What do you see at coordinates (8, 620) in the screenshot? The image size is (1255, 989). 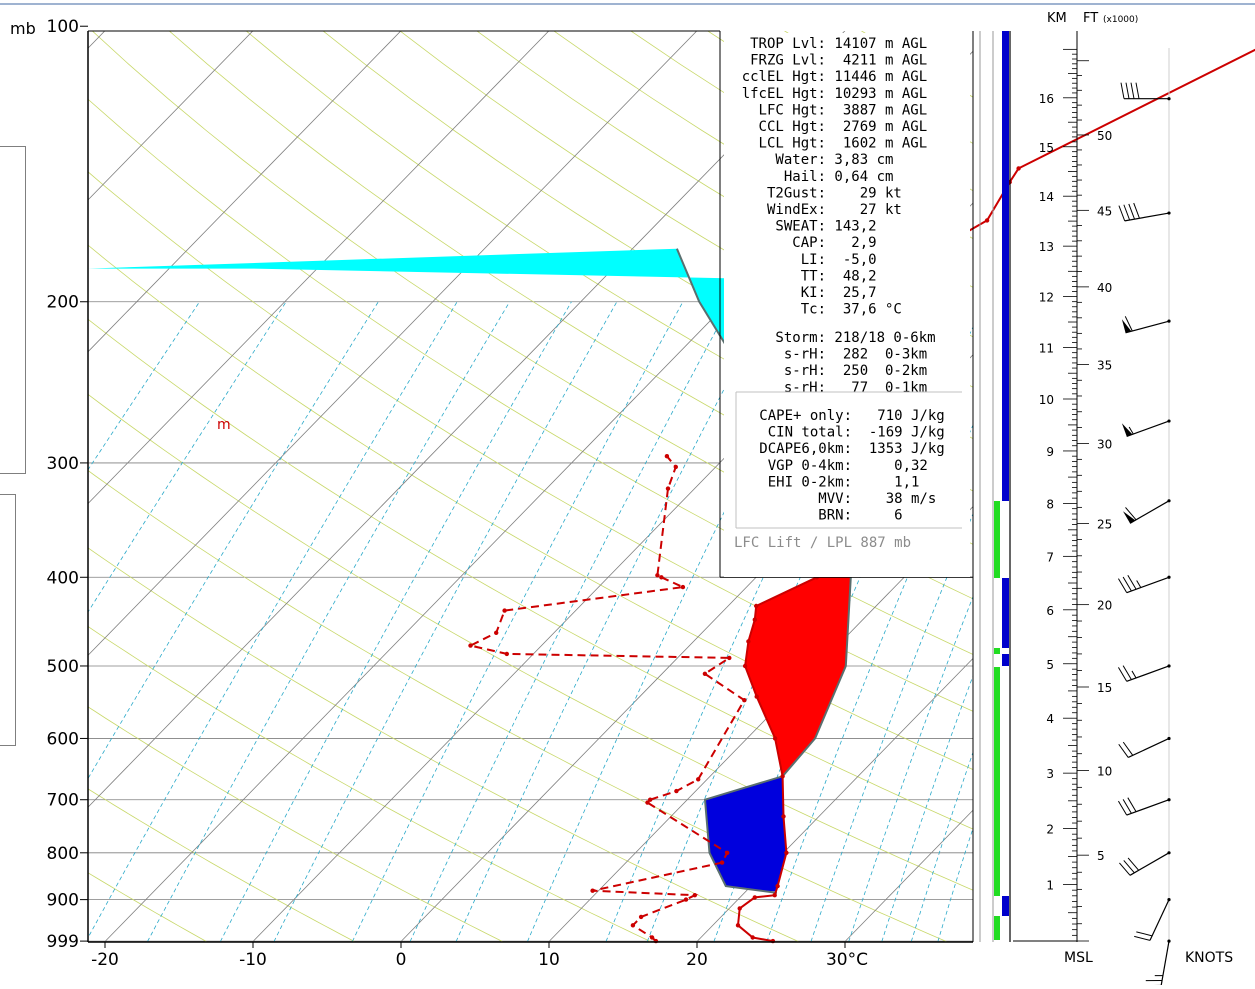 I see `left-panel-list` at bounding box center [8, 620].